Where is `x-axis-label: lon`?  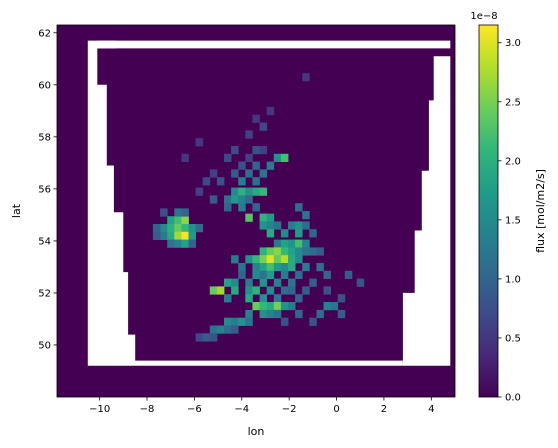 x-axis-label: lon is located at coordinates (256, 431).